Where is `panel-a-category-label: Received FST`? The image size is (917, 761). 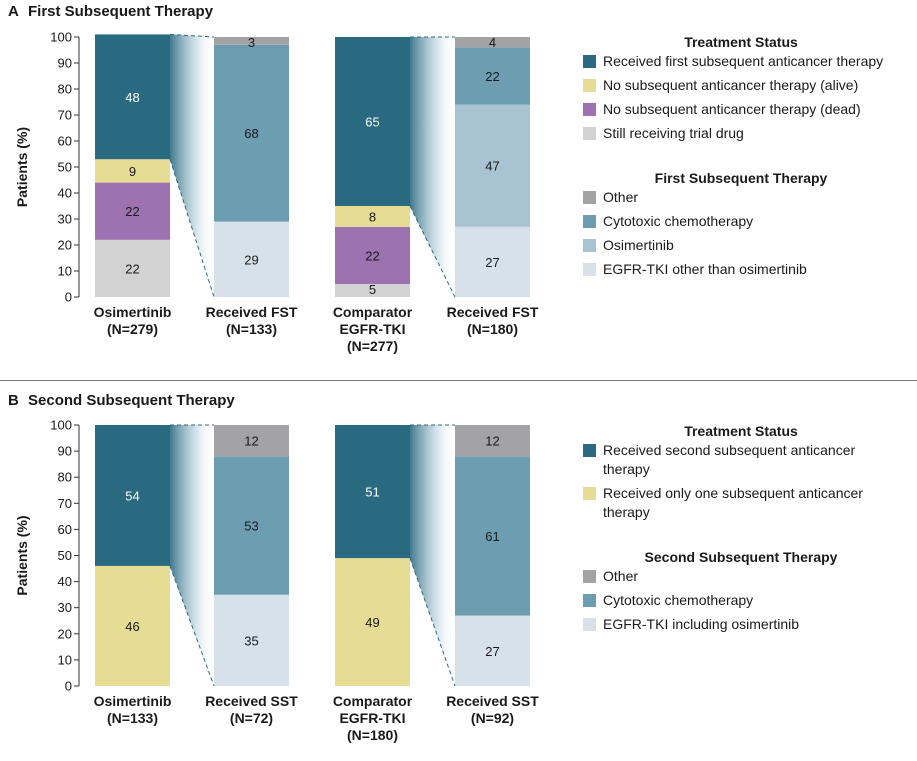
panel-a-category-label: Received FST is located at coordinates (493, 312).